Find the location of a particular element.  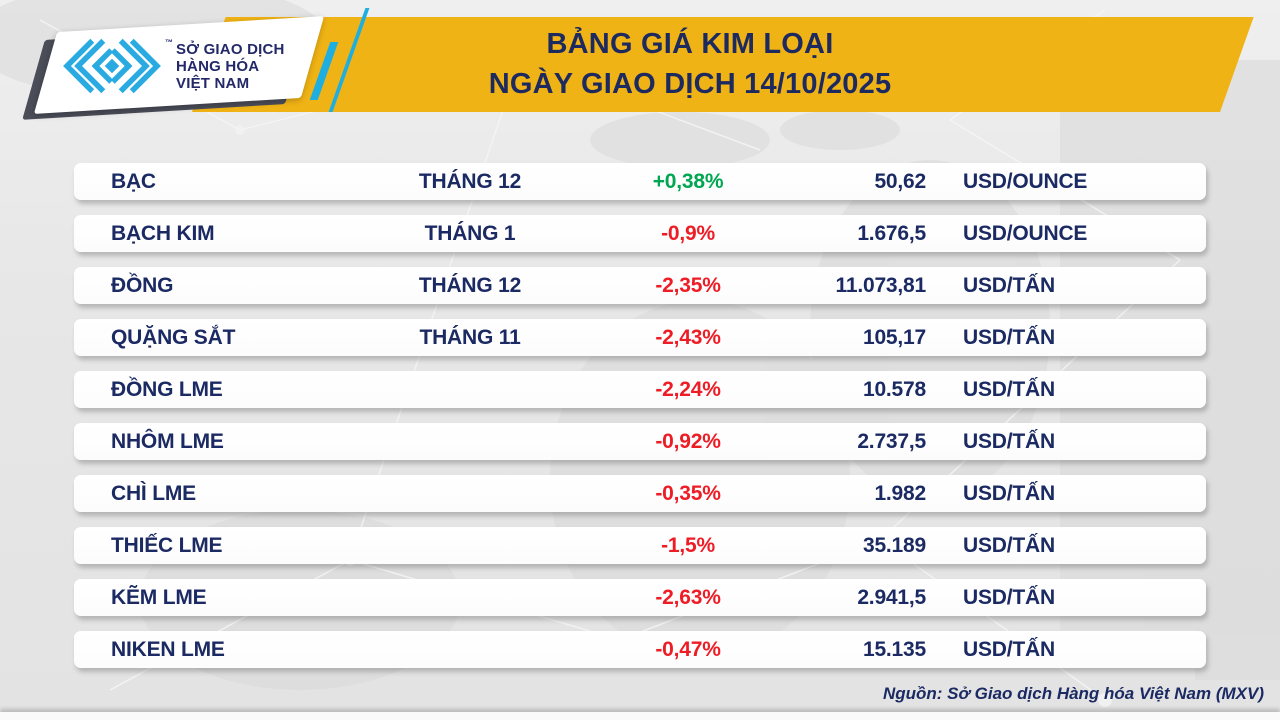

commodity-name: THIẾC LME is located at coordinates (167, 545).